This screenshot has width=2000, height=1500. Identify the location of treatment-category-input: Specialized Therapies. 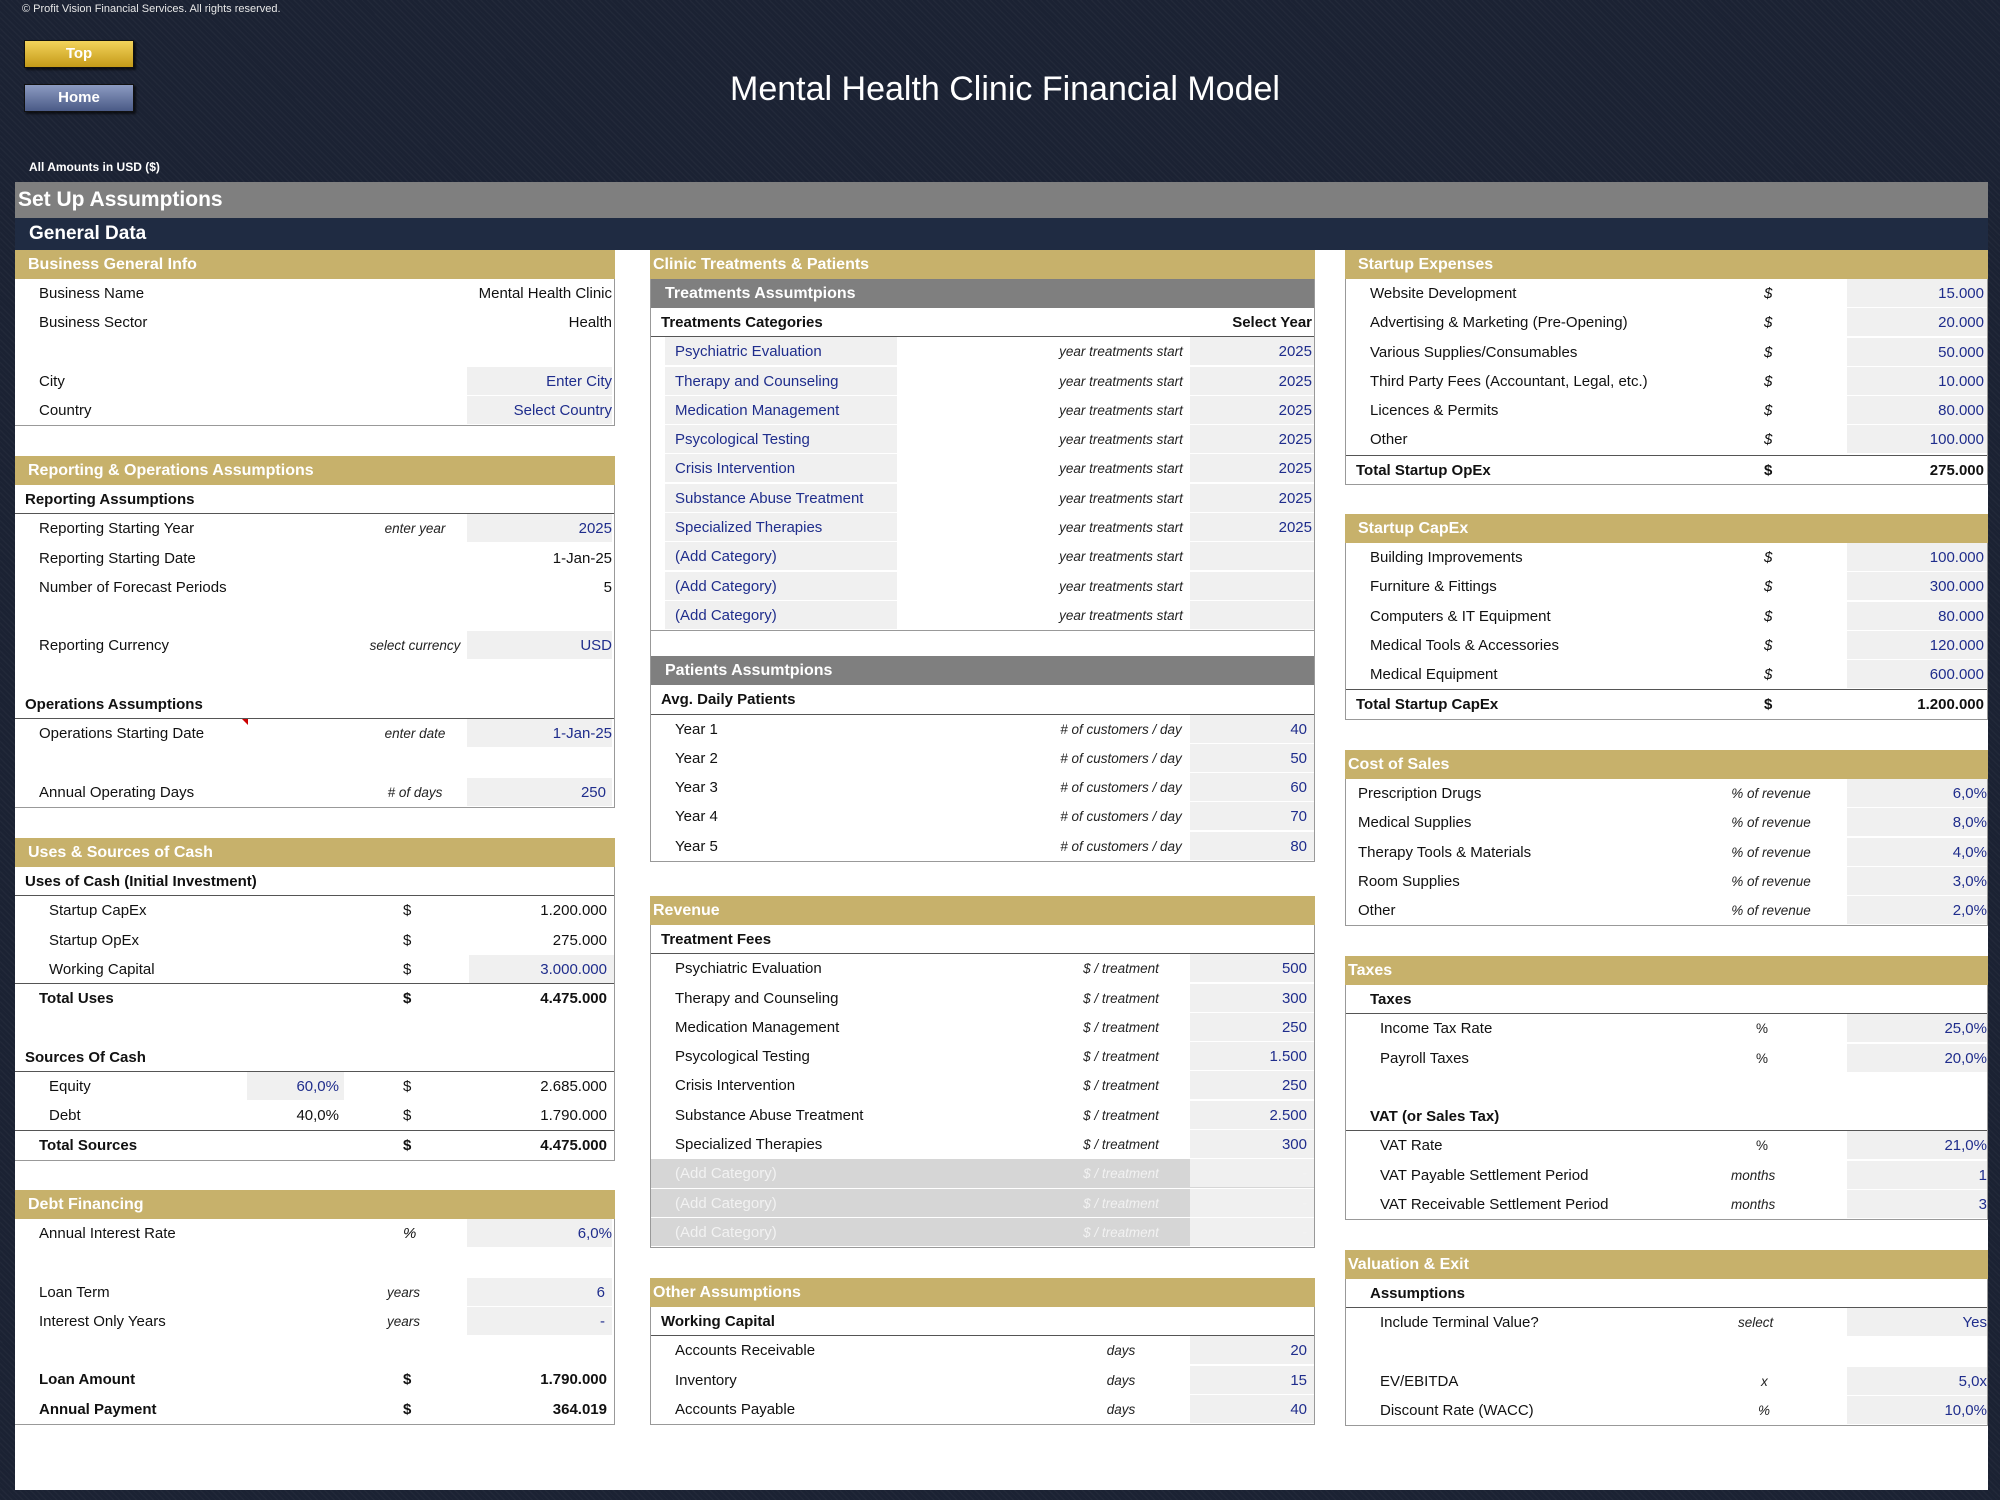
(781, 527).